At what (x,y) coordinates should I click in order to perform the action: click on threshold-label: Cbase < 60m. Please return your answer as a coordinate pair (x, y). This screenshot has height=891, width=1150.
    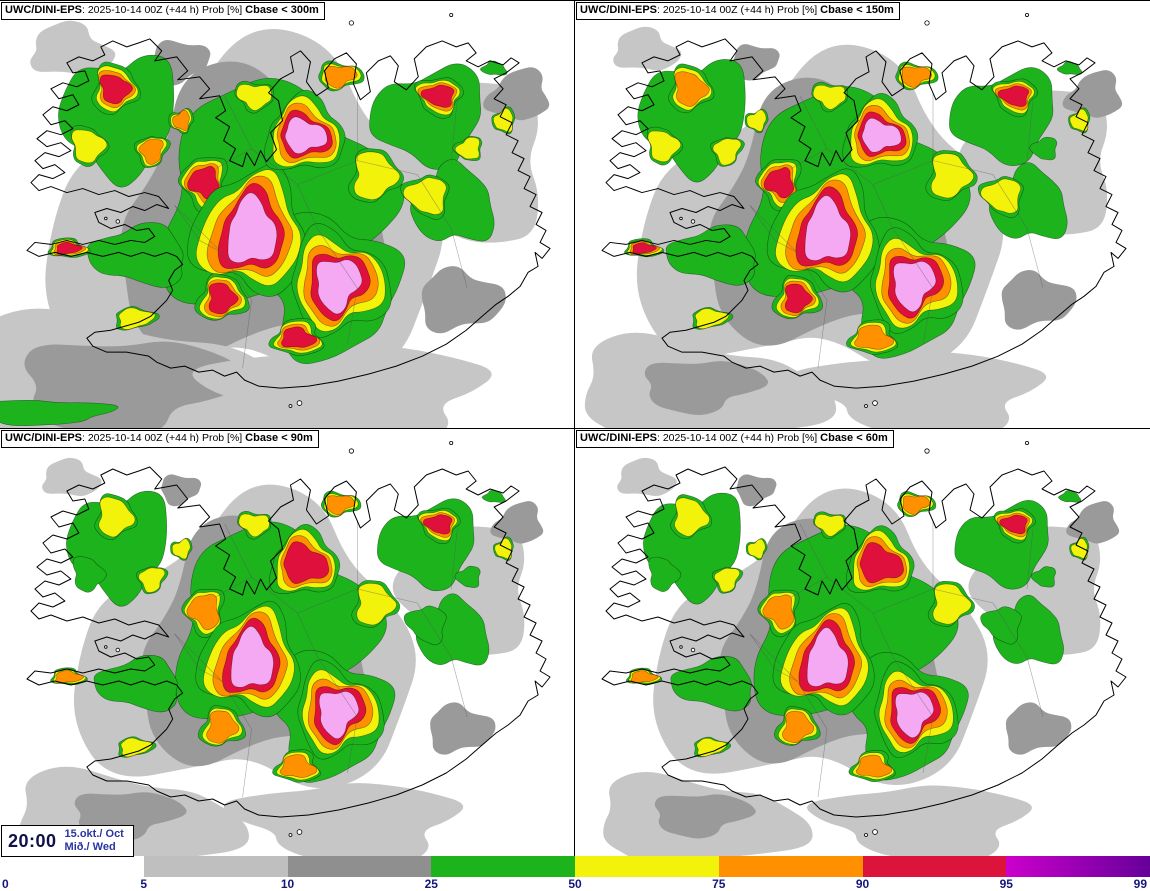
    Looking at the image, I should click on (854, 438).